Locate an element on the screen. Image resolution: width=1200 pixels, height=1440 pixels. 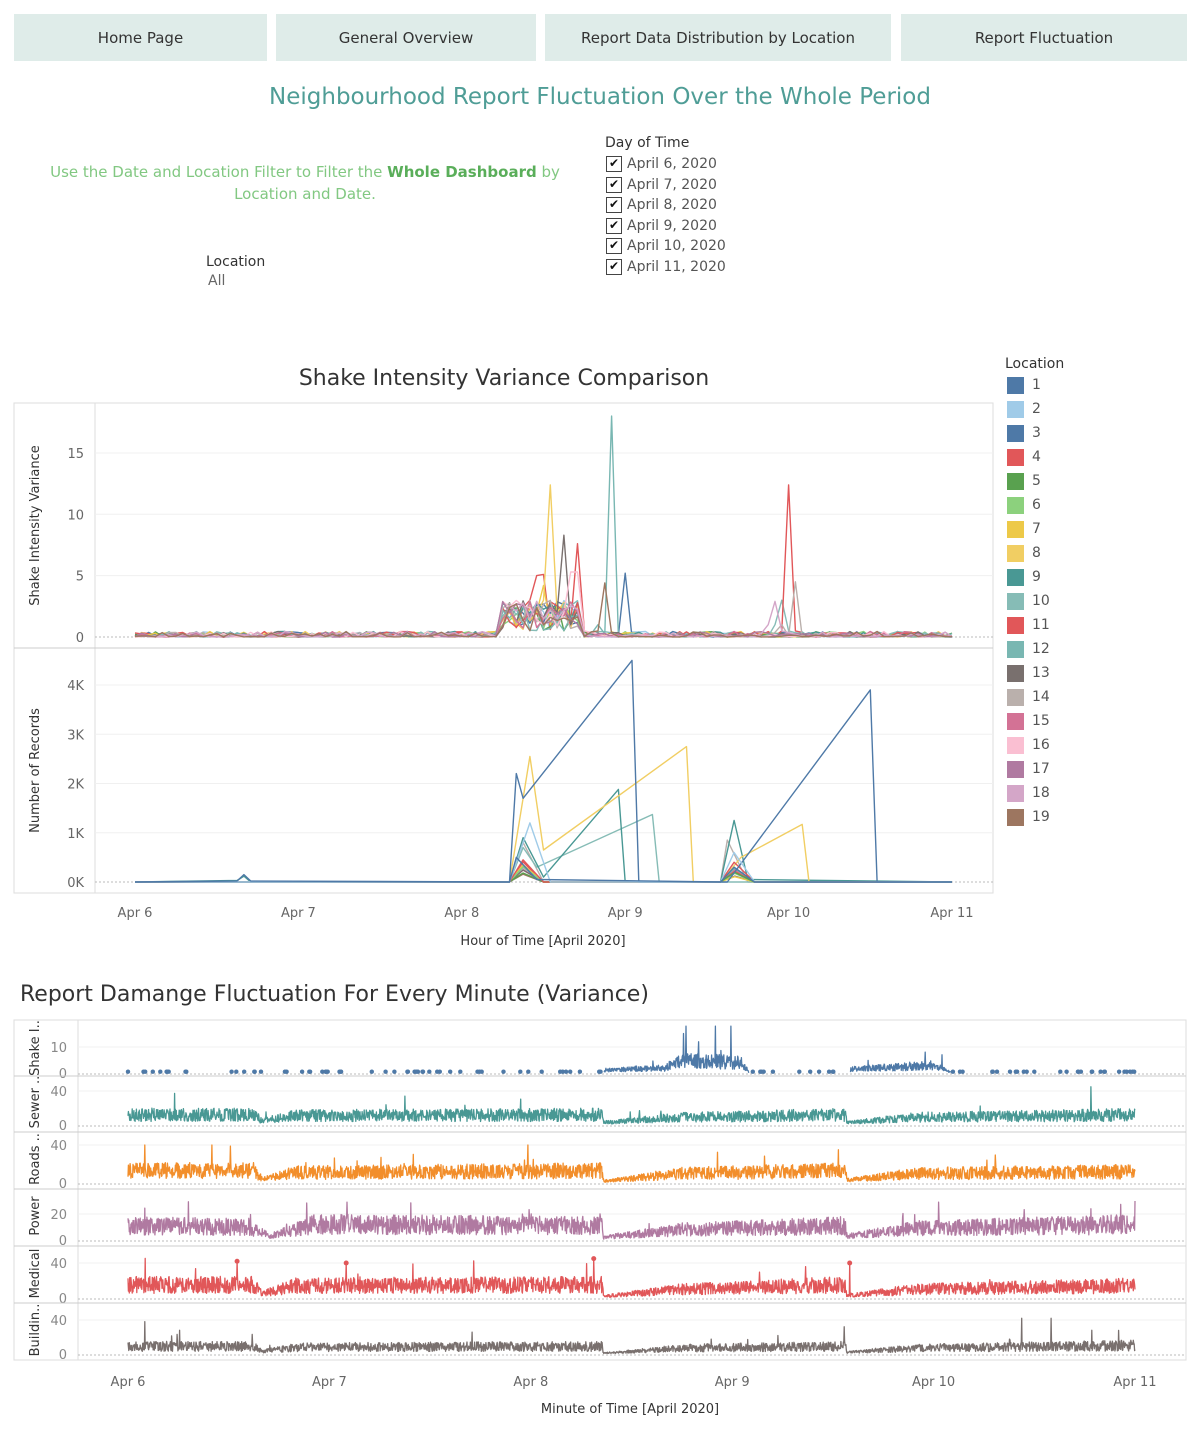
day-filter-item: ✔ April 7, 2020 is located at coordinates (661, 185).